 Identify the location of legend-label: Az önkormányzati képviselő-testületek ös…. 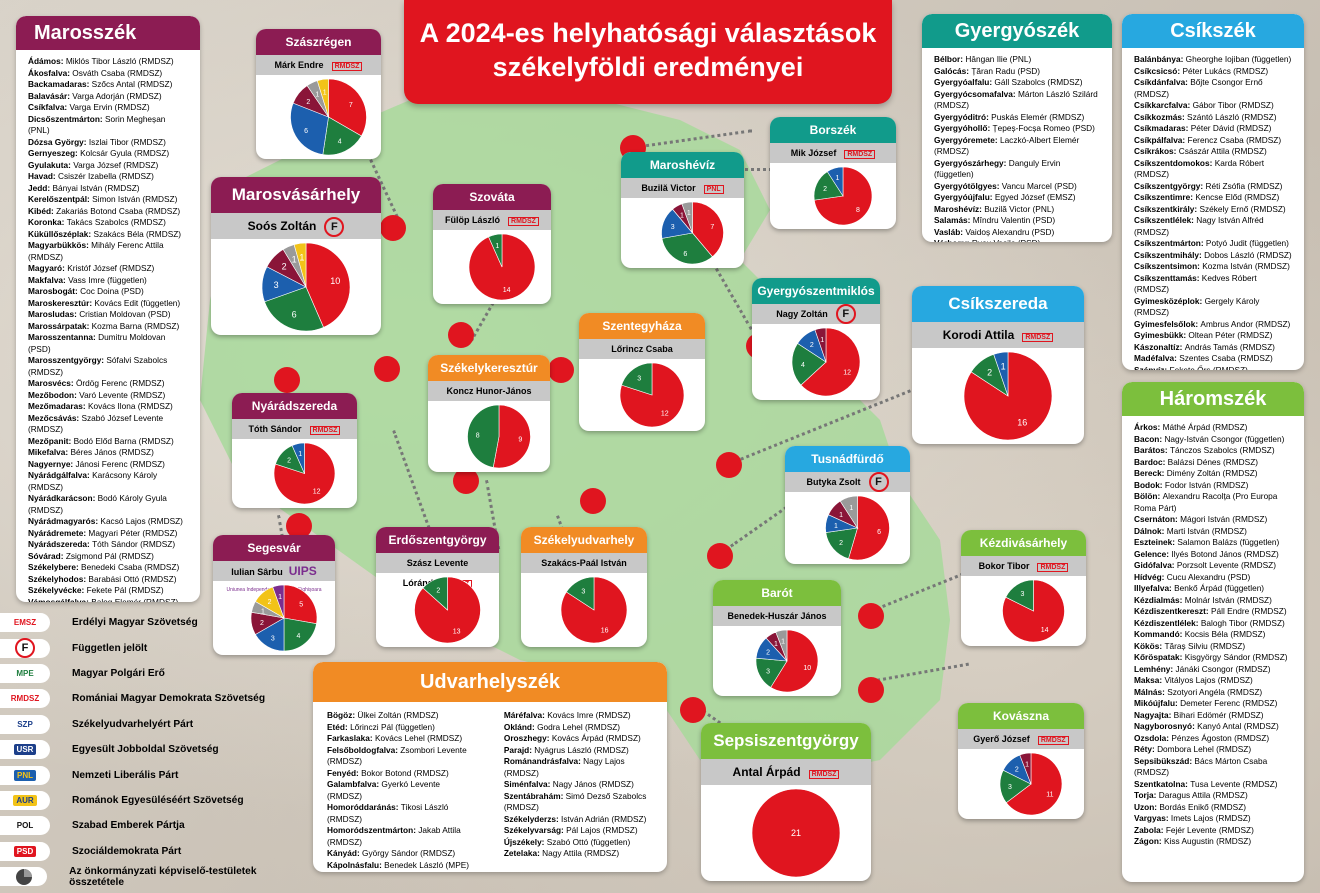
(163, 876).